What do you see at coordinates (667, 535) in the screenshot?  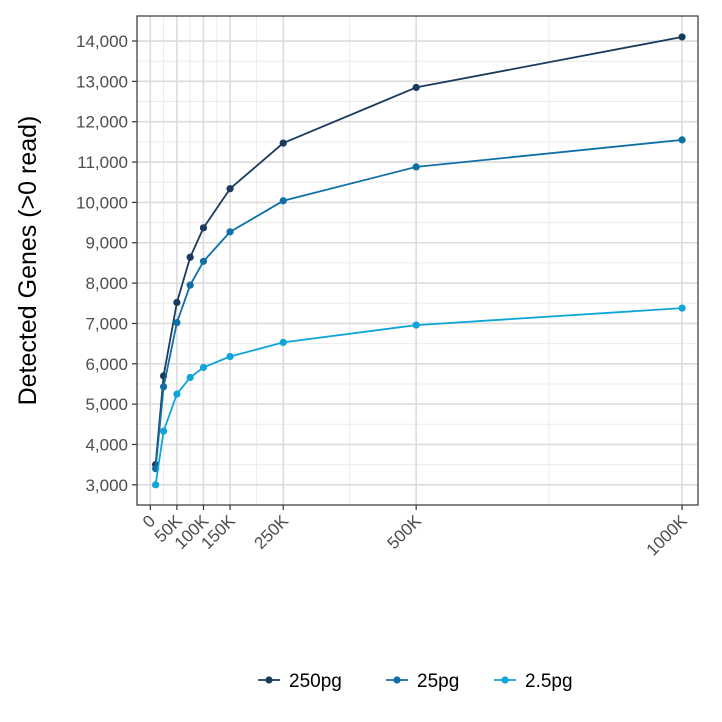 I see `x-tick-label: 1000K` at bounding box center [667, 535].